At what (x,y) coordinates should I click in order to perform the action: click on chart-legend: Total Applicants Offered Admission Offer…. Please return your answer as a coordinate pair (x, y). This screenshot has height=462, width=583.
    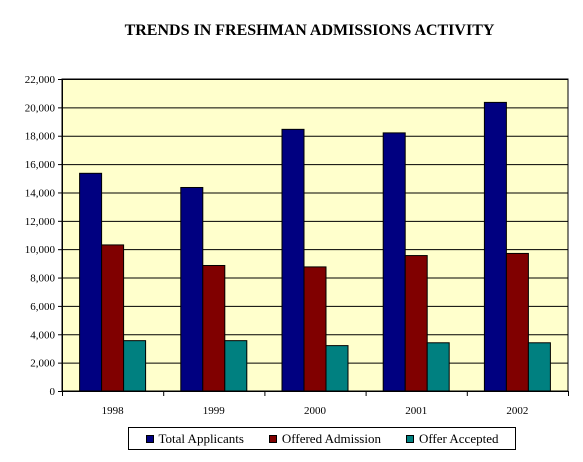
    Looking at the image, I should click on (322, 438).